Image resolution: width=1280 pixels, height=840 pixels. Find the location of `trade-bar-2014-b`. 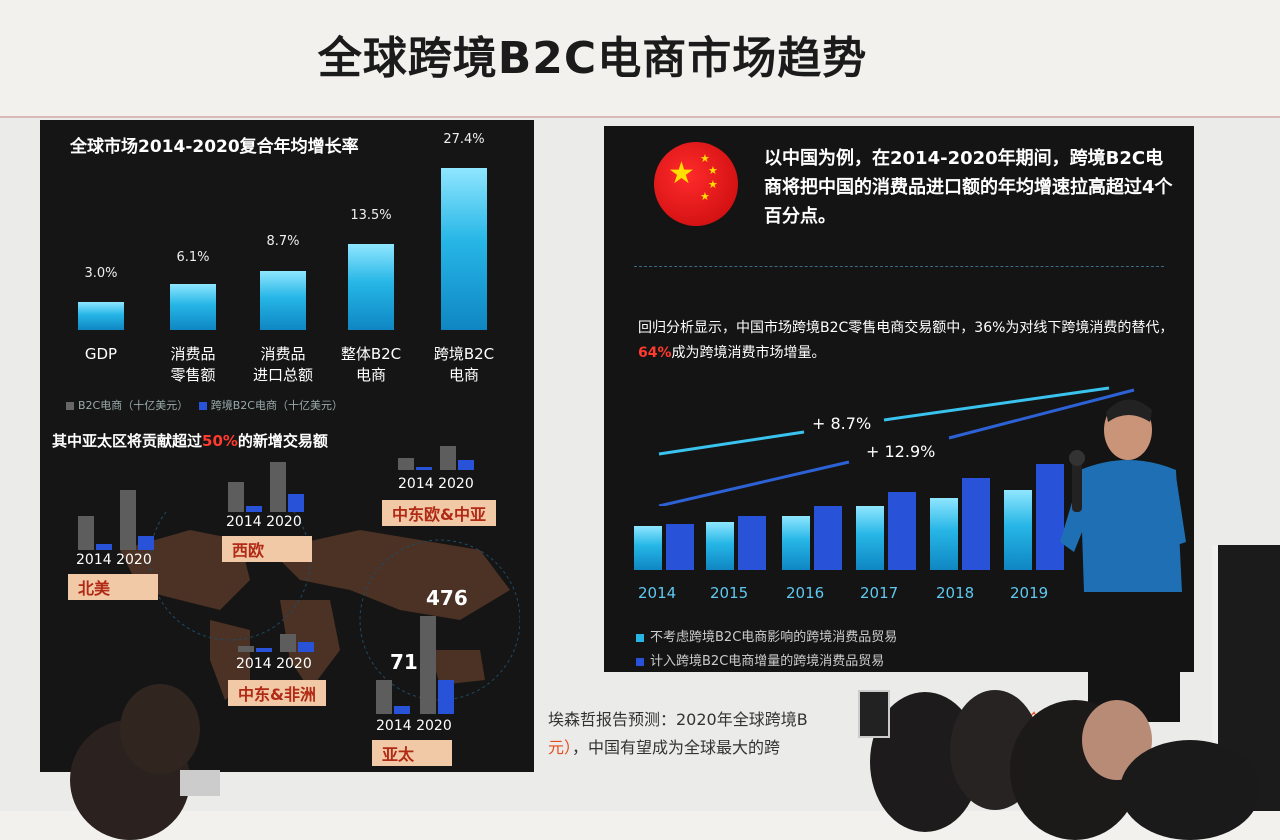

trade-bar-2014-b is located at coordinates (680, 547).